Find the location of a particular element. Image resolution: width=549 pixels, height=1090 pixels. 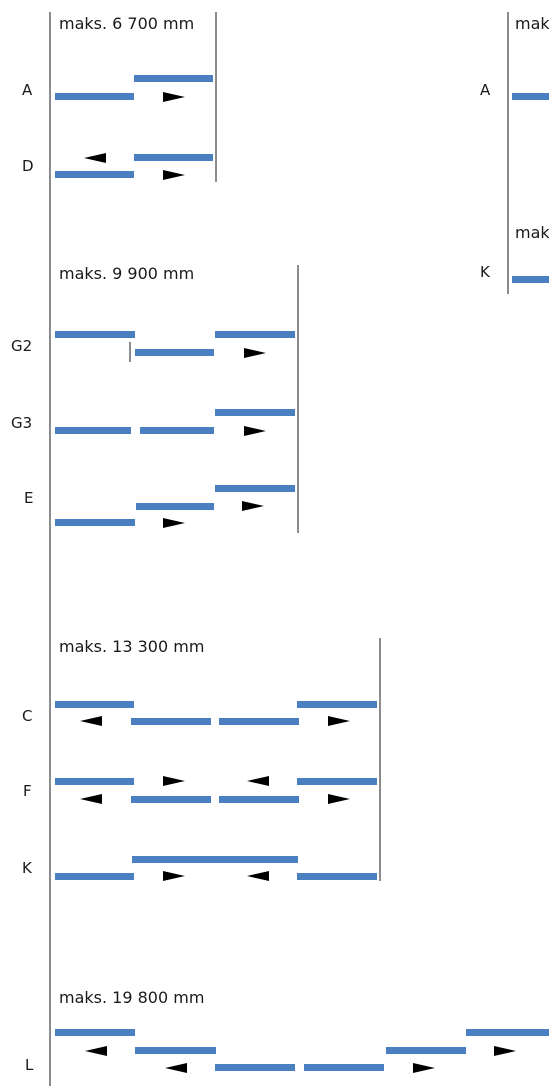

row-g3: G3 is located at coordinates (153, 422).